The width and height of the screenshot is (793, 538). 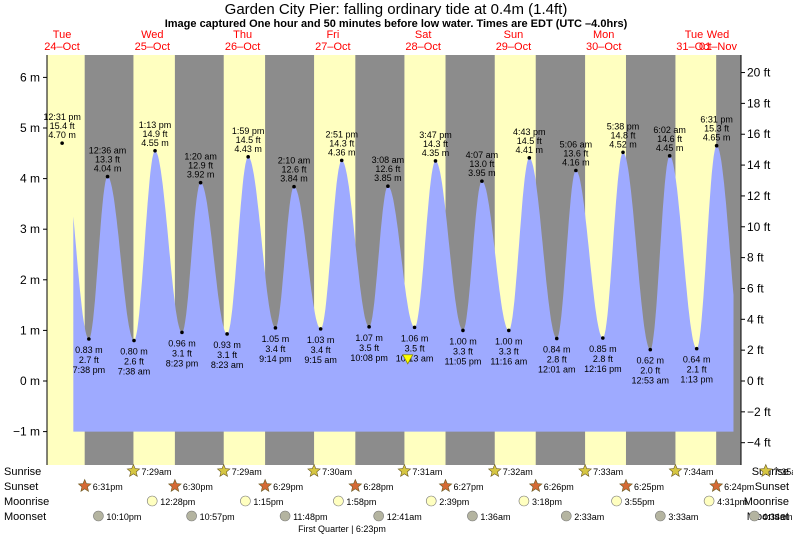 I want to click on day-name-label: Thu, so click(x=242, y=35).